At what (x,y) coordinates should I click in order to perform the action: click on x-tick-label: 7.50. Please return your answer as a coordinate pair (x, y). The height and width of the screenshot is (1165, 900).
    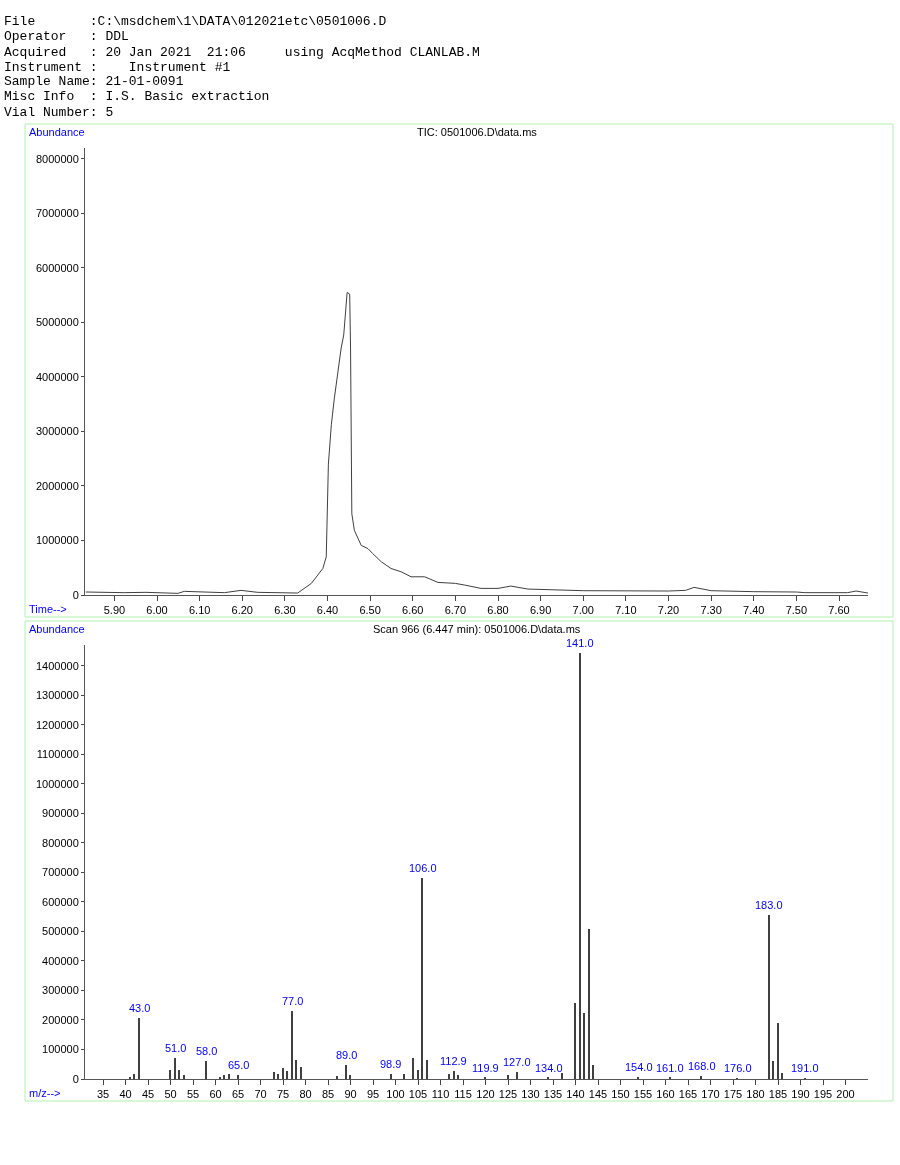
    Looking at the image, I should click on (796, 610).